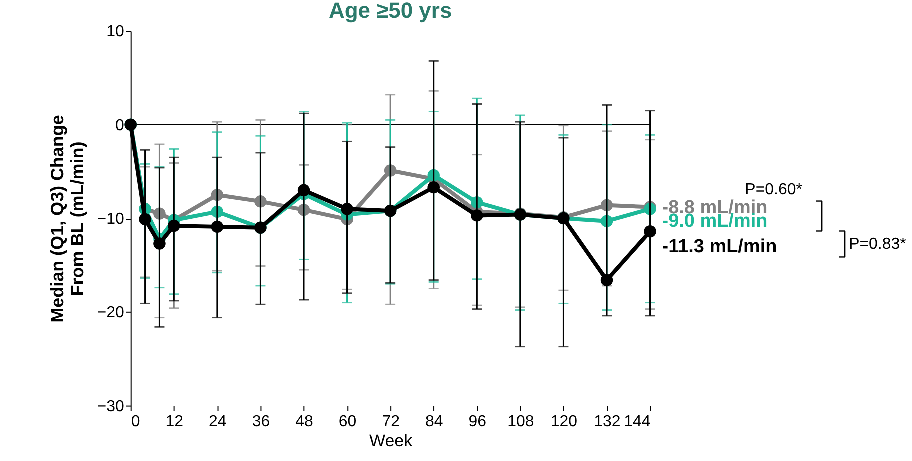  Describe the element at coordinates (477, 421) in the screenshot. I see `x-tick-label: 96` at that location.